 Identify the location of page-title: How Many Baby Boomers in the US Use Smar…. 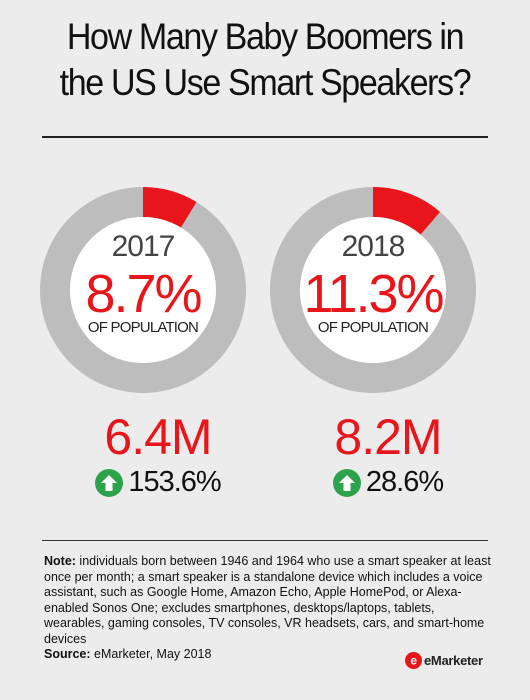
(265, 60).